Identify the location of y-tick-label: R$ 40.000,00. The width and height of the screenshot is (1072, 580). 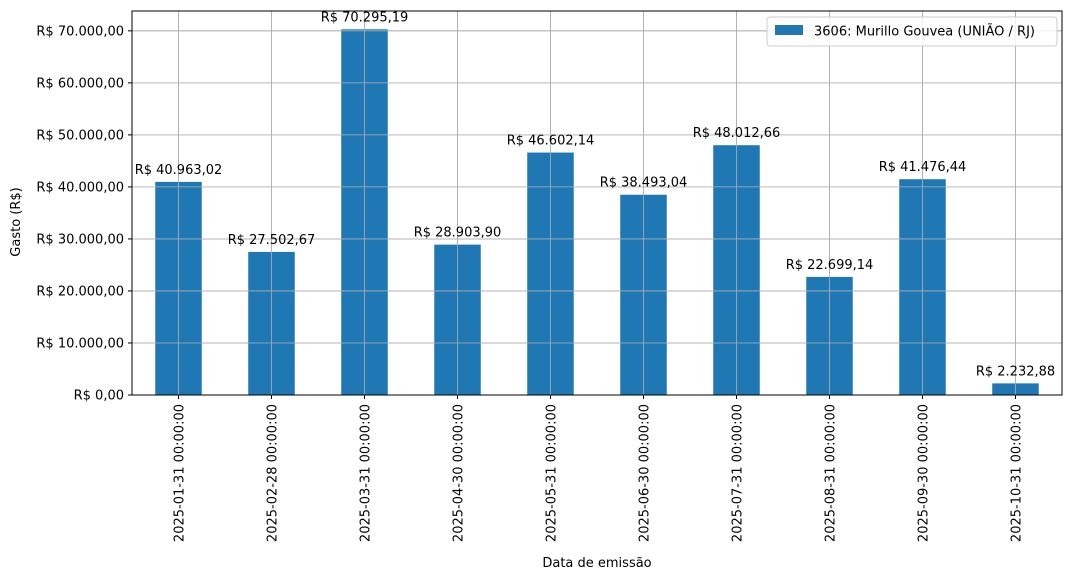
(80, 187).